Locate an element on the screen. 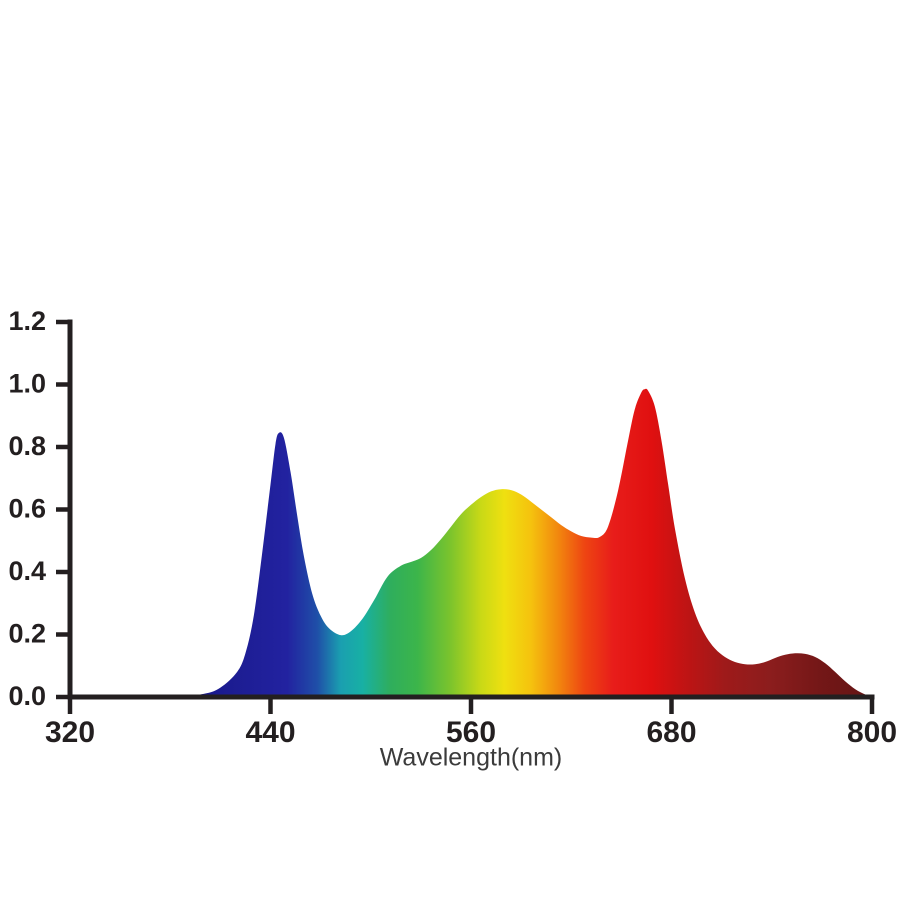 Image resolution: width=900 pixels, height=900 pixels. y-axis-ticks: 0.0 0.2 0.4 0.6 0.8 1.0 1.2 is located at coordinates (39, 508).